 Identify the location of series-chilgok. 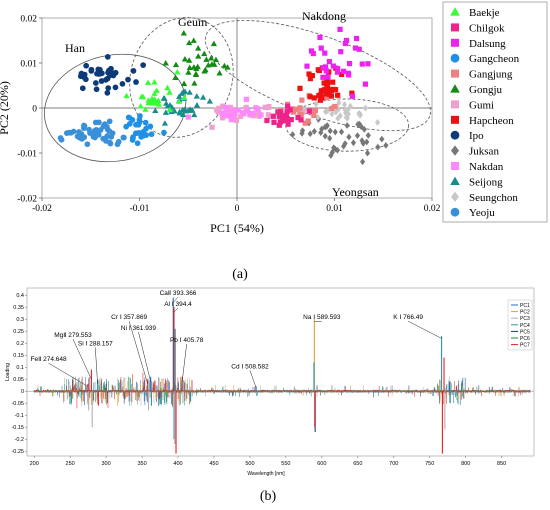
(288, 115).